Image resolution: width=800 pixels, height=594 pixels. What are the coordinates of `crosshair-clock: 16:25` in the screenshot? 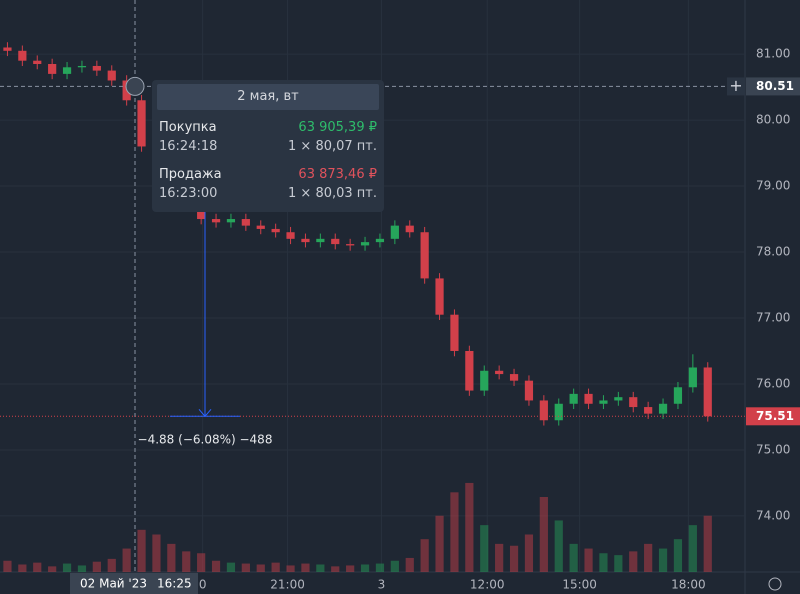 It's located at (174, 584).